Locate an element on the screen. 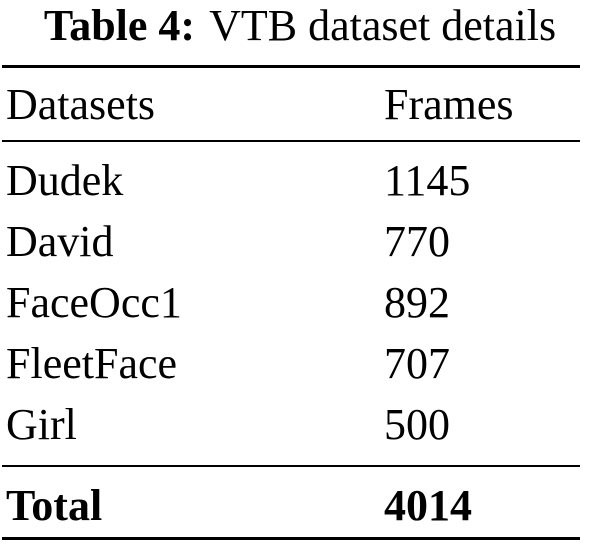  total-label: Total is located at coordinates (54, 505).